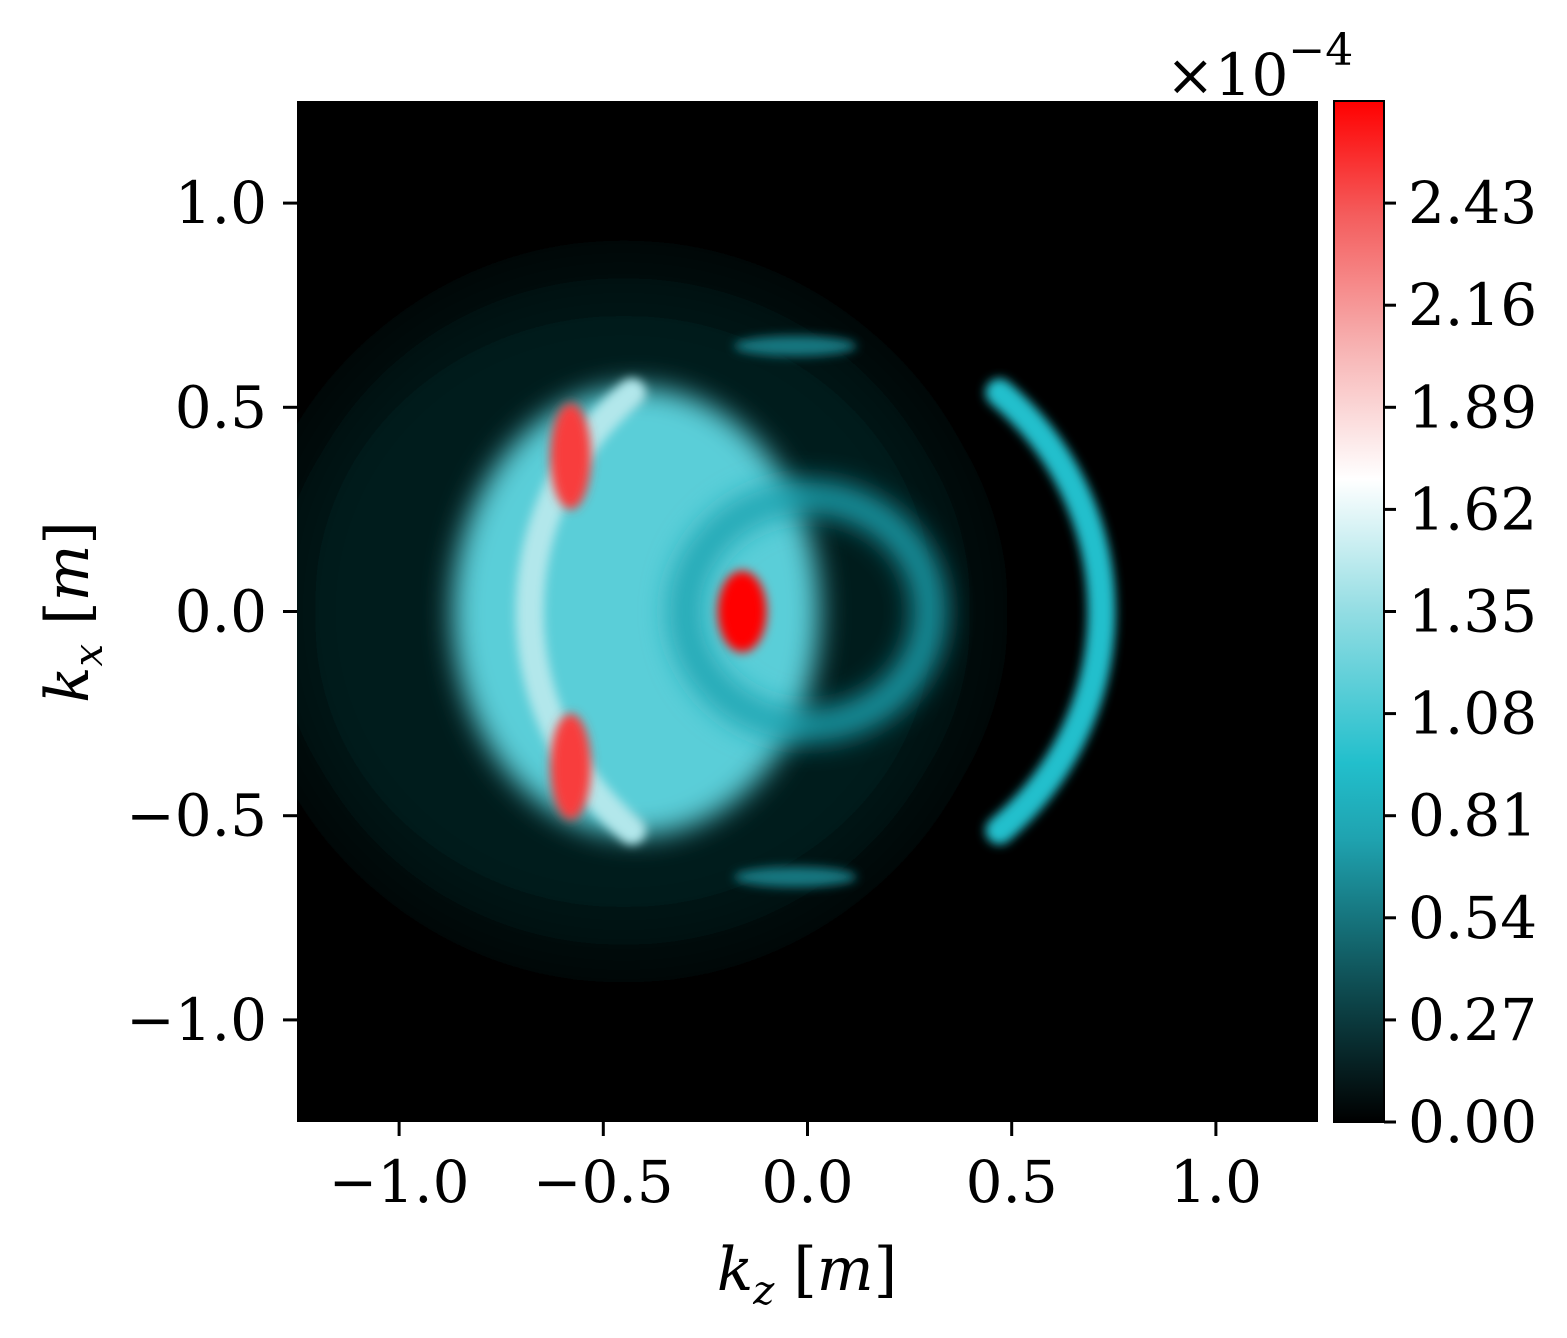 The image size is (1567, 1338). Describe the element at coordinates (1472, 918) in the screenshot. I see `colorbar-tick-label: 0.54` at that location.